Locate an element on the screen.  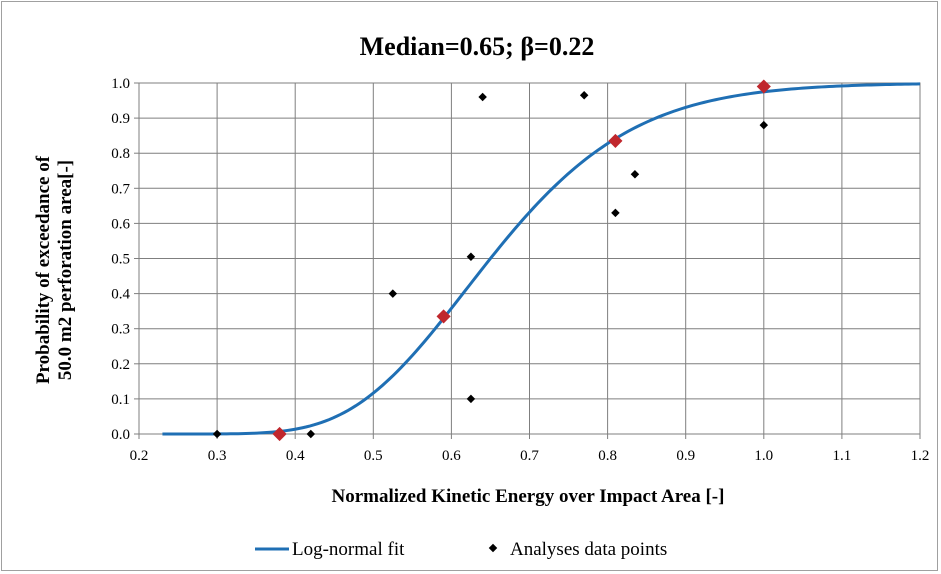
x-tick-label: 1.2 is located at coordinates (920, 456).